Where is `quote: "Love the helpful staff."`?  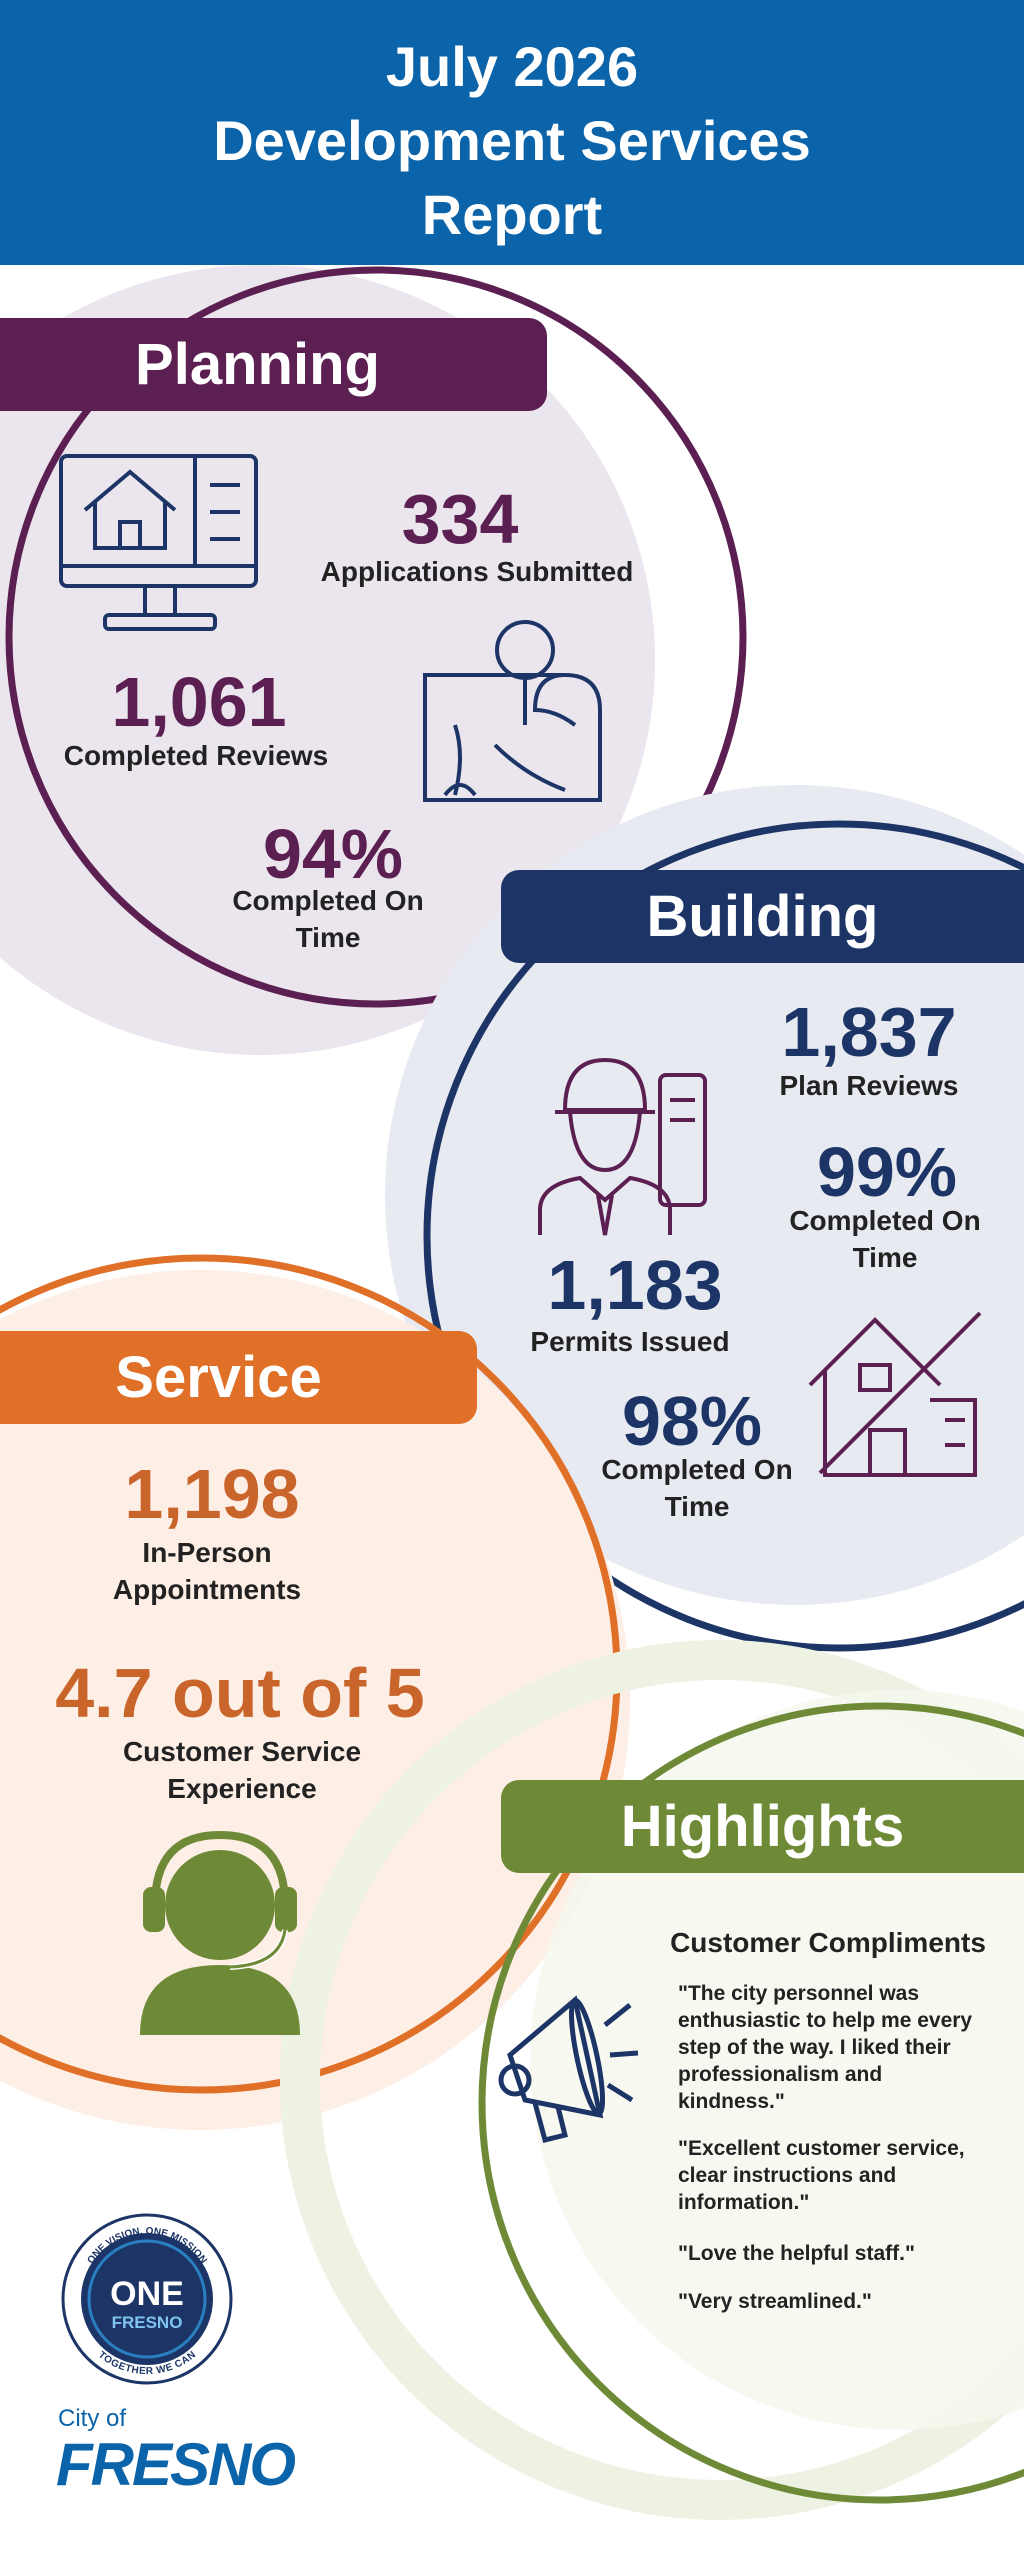 quote: "Love the helpful staff." is located at coordinates (796, 2253).